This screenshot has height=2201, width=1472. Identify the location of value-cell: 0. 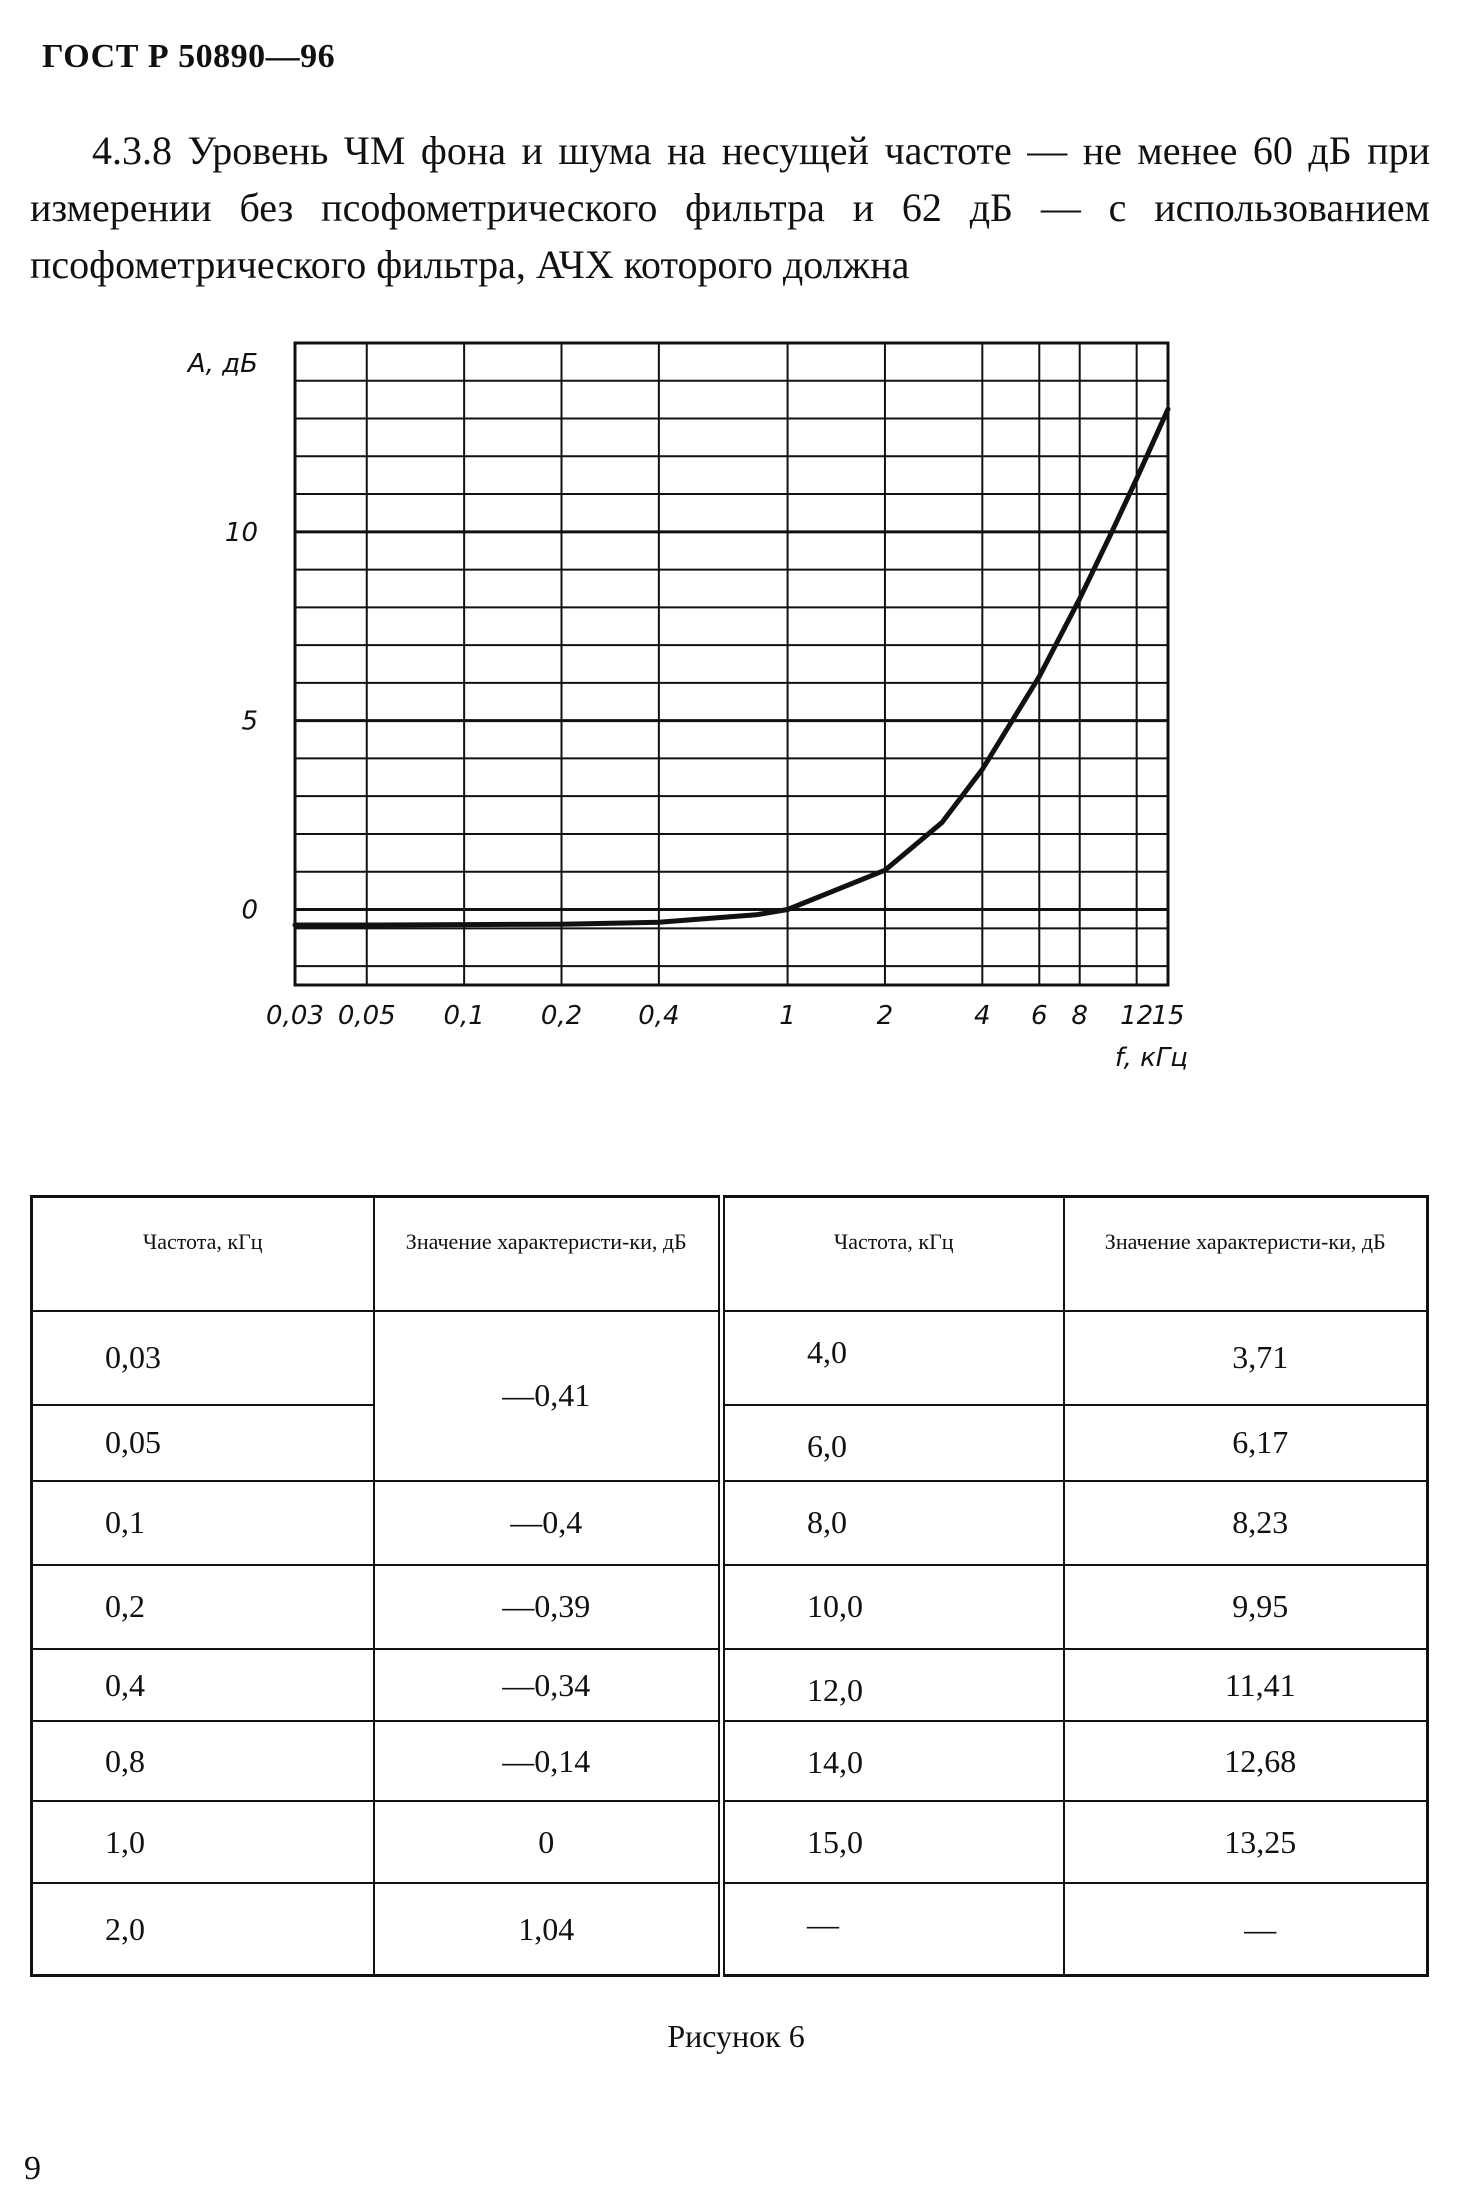
(548, 1842).